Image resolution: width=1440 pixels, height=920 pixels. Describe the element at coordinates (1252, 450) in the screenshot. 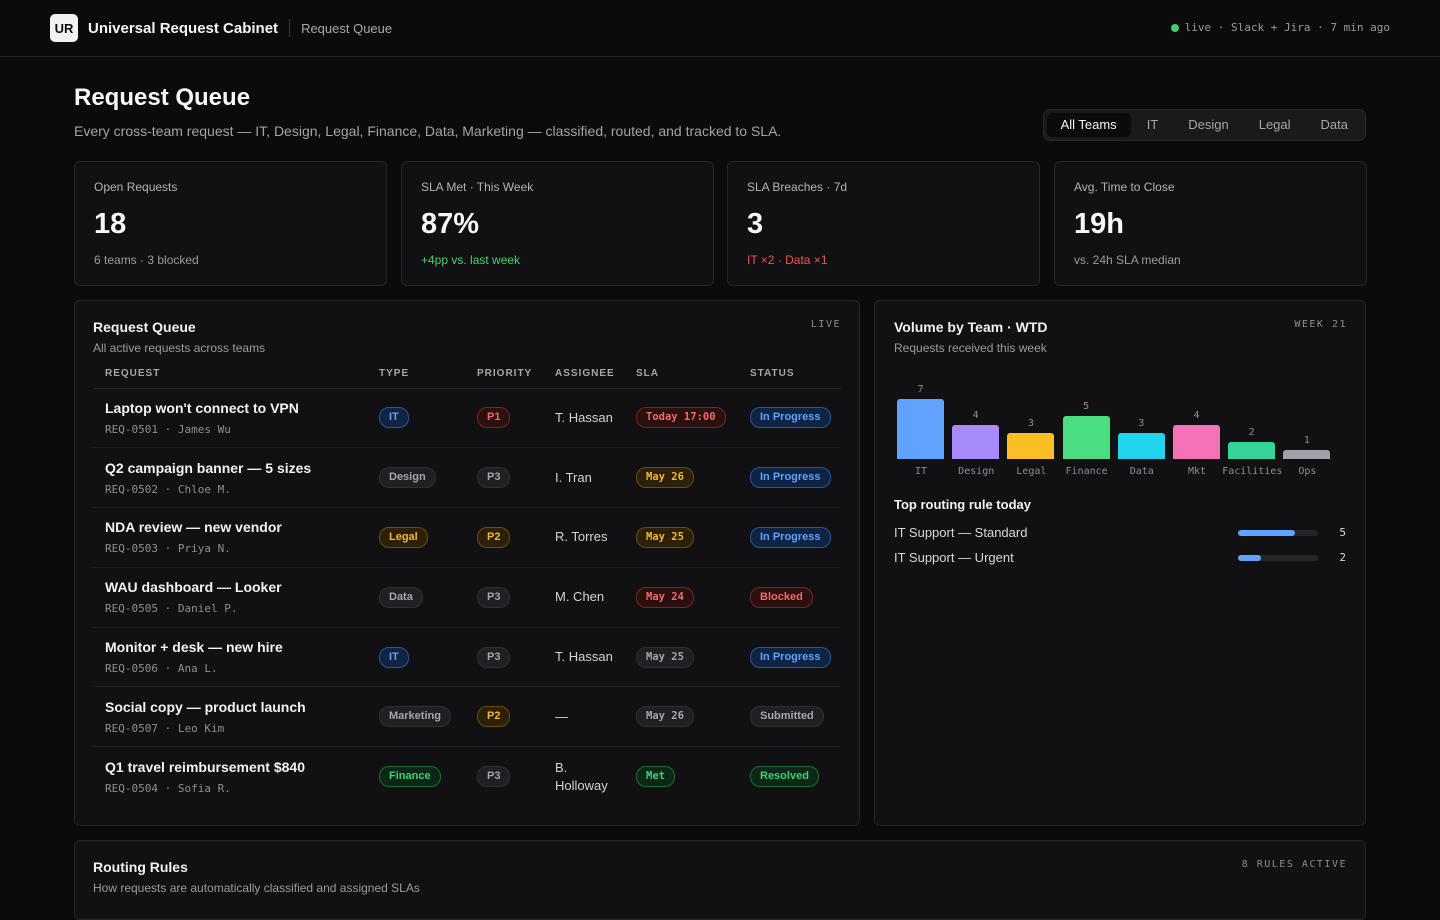

I see `bar-facilities` at that location.